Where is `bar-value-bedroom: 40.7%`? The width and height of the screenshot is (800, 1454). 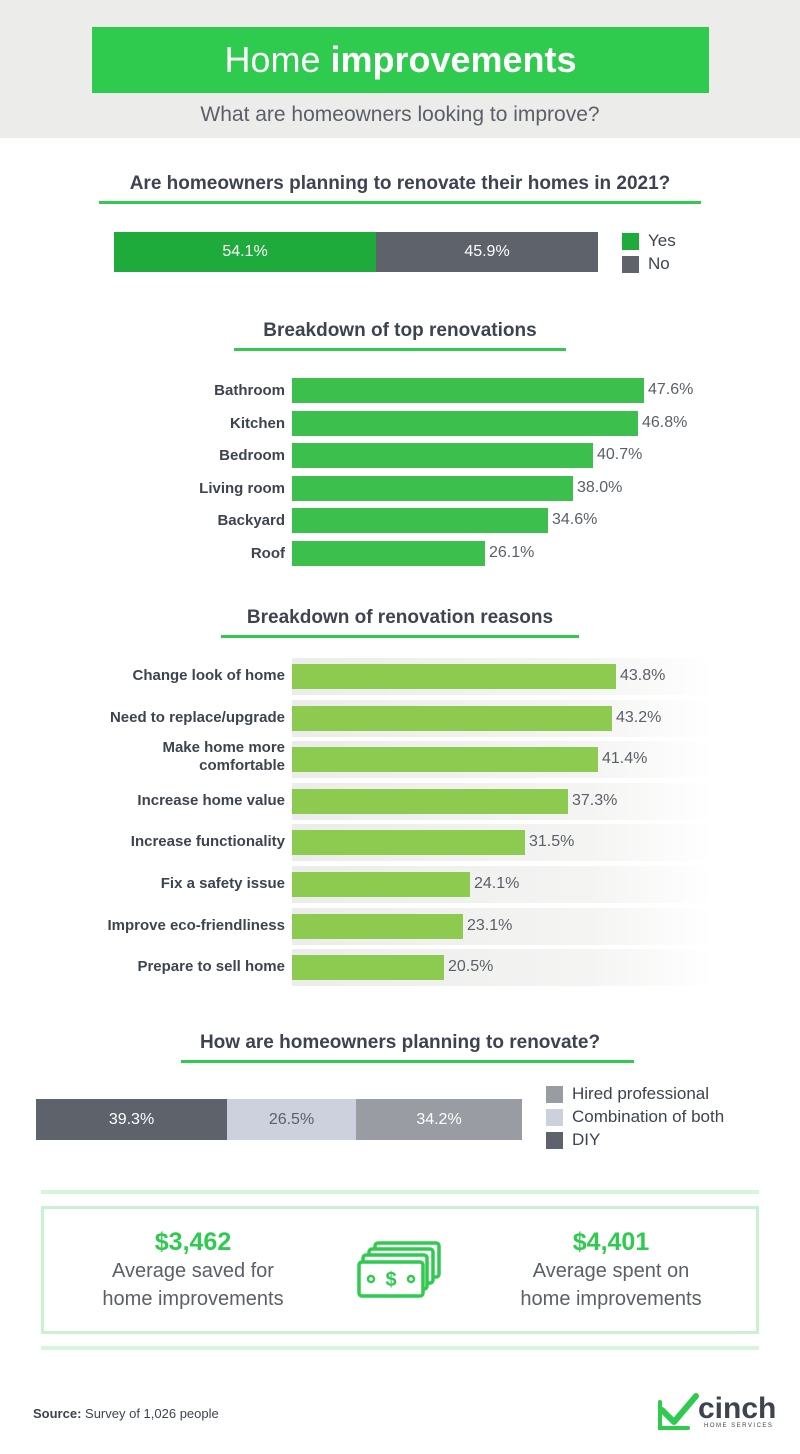
bar-value-bedroom: 40.7% is located at coordinates (620, 454).